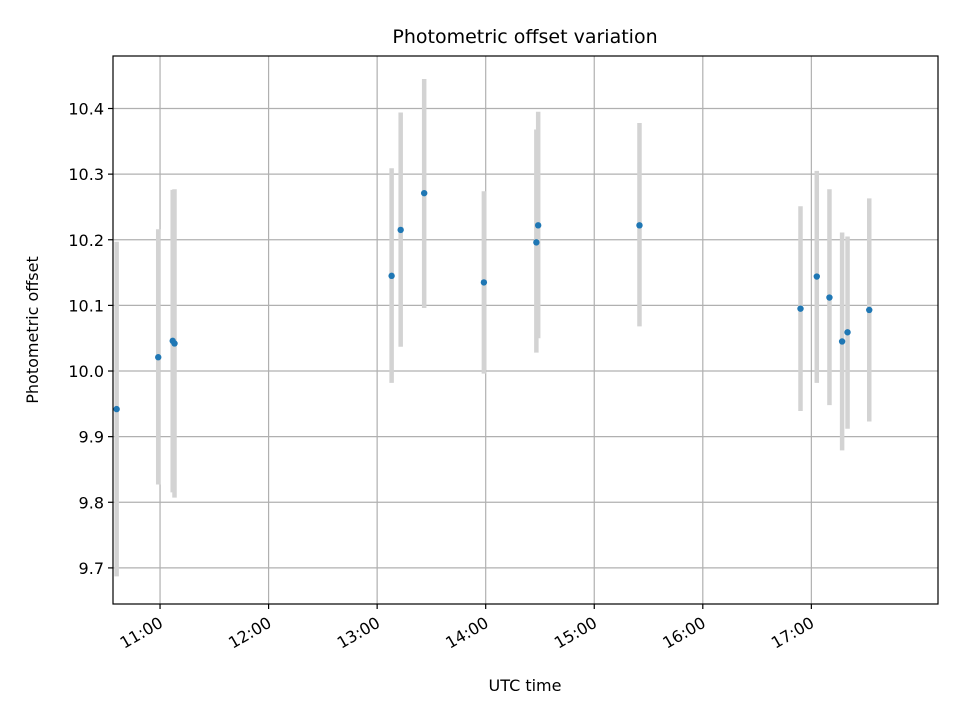 This screenshot has height=720, width=960. I want to click on y-tick-label: 10.4, so click(86, 109).